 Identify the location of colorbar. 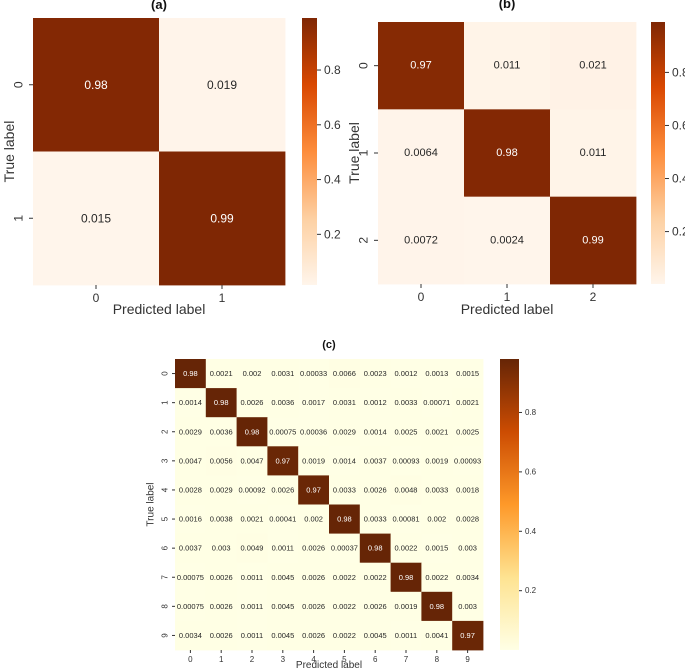
(309, 151).